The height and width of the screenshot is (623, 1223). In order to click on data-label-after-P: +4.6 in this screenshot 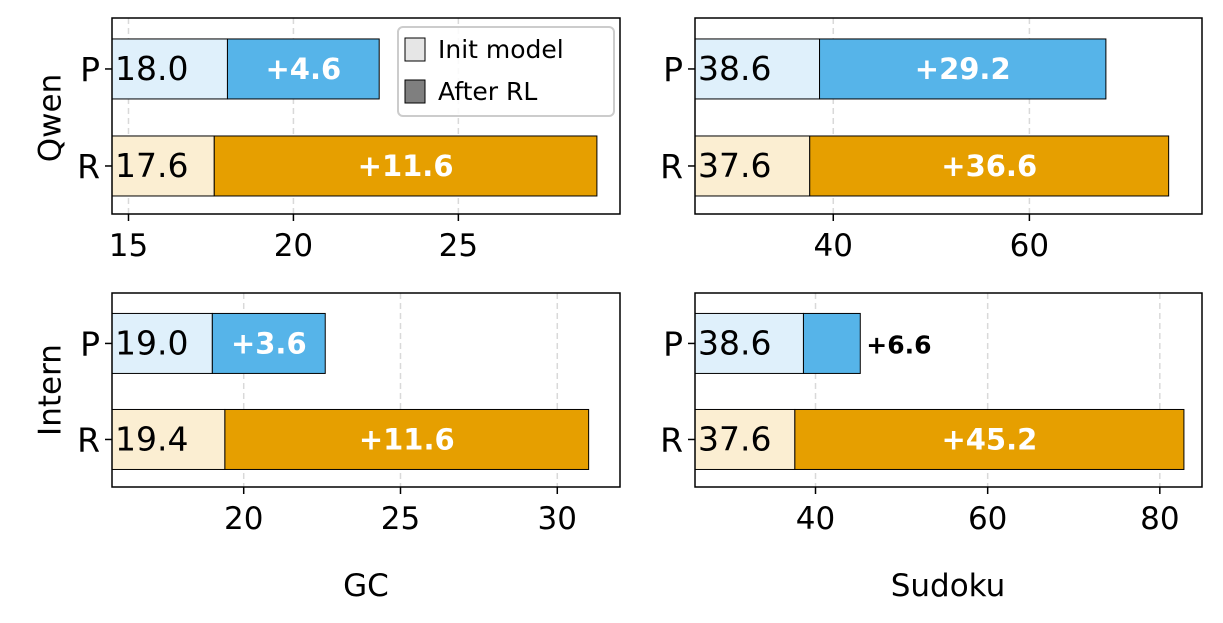, I will do `click(303, 69)`.